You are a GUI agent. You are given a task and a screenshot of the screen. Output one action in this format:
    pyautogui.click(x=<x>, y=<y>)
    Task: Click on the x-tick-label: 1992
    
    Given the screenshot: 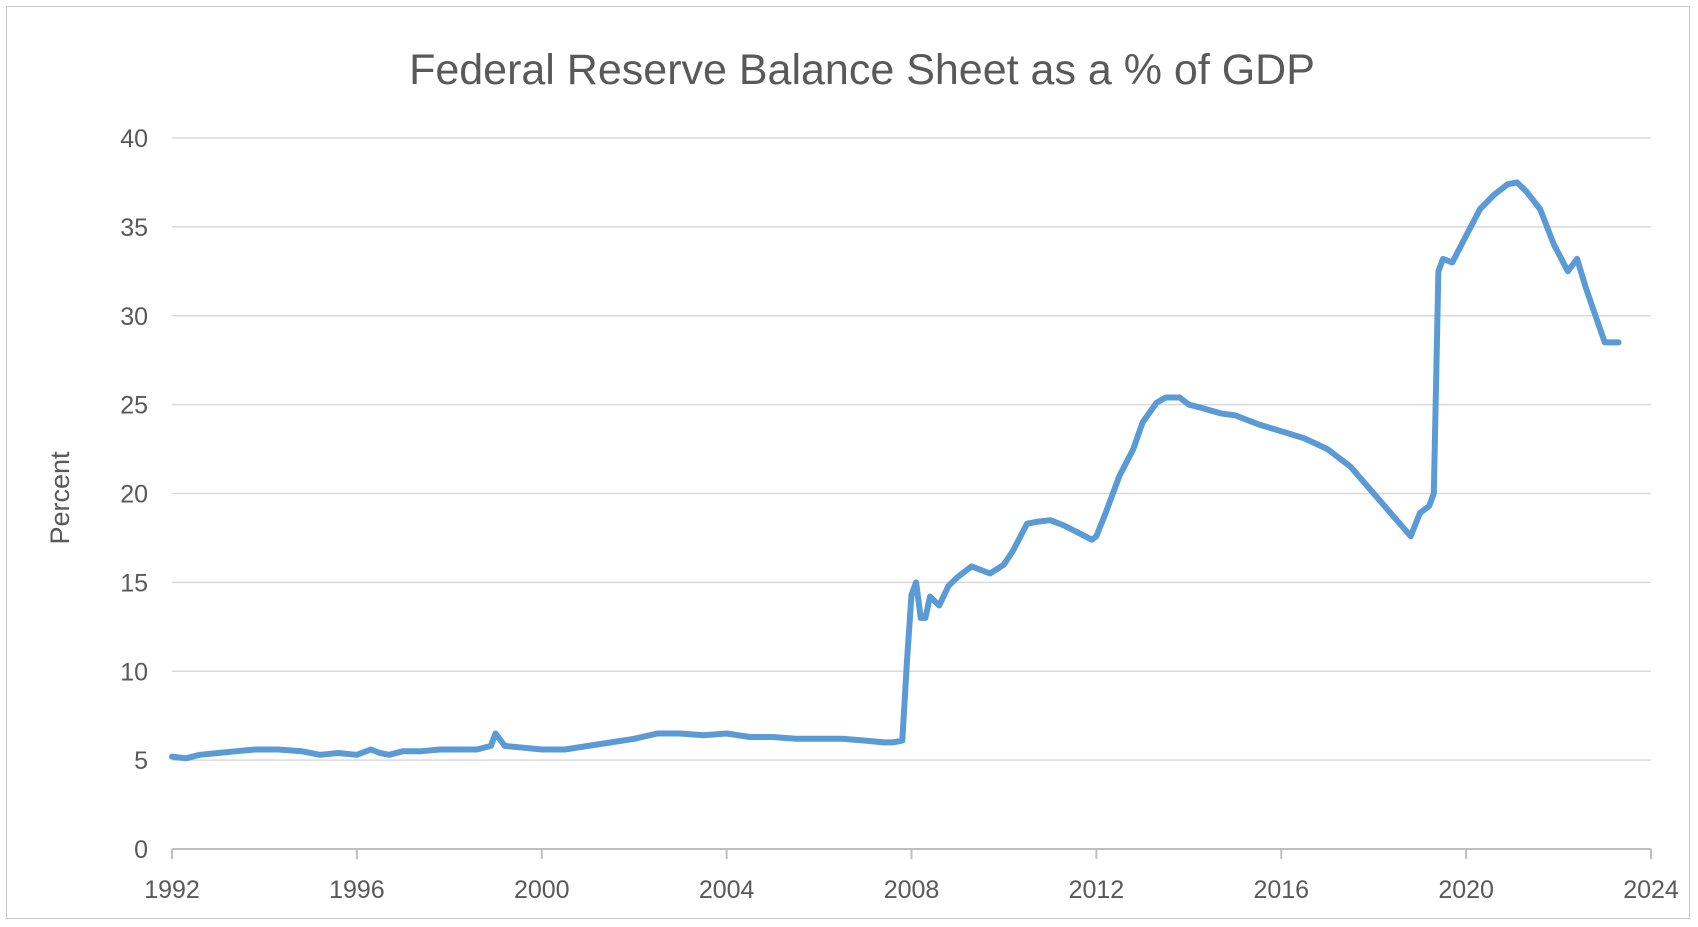 What is the action you would take?
    pyautogui.click(x=172, y=890)
    